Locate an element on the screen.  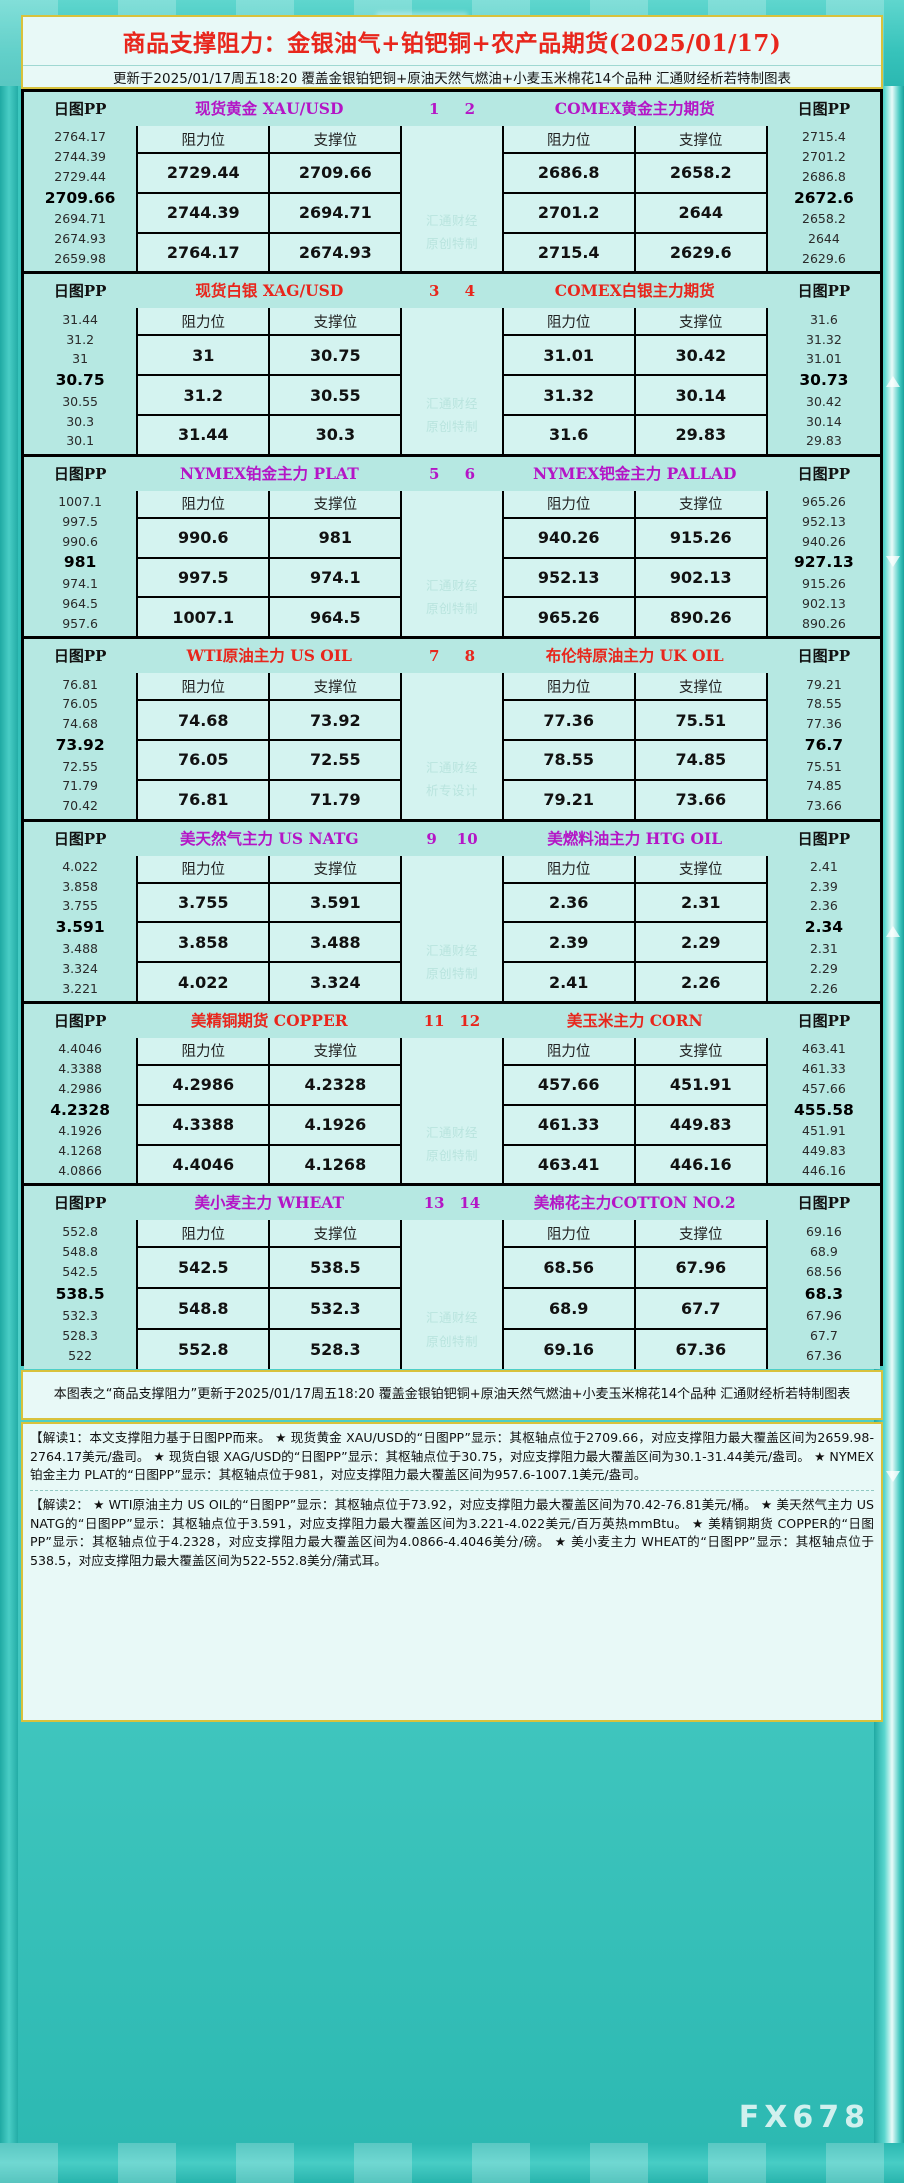
block-index-numbers: 9 10 is located at coordinates (451, 839).